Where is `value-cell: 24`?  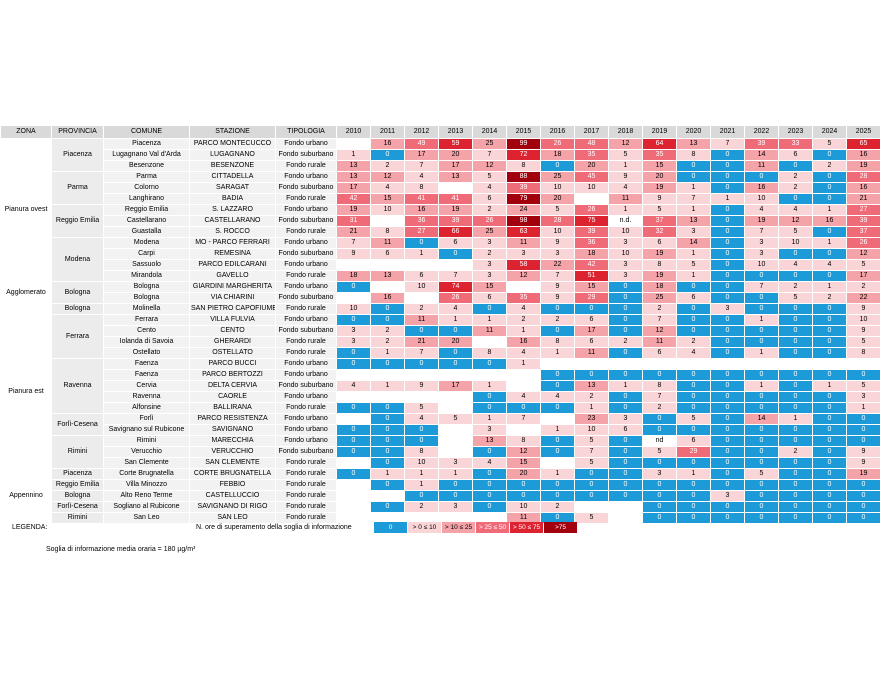
value-cell: 24 is located at coordinates (523, 210).